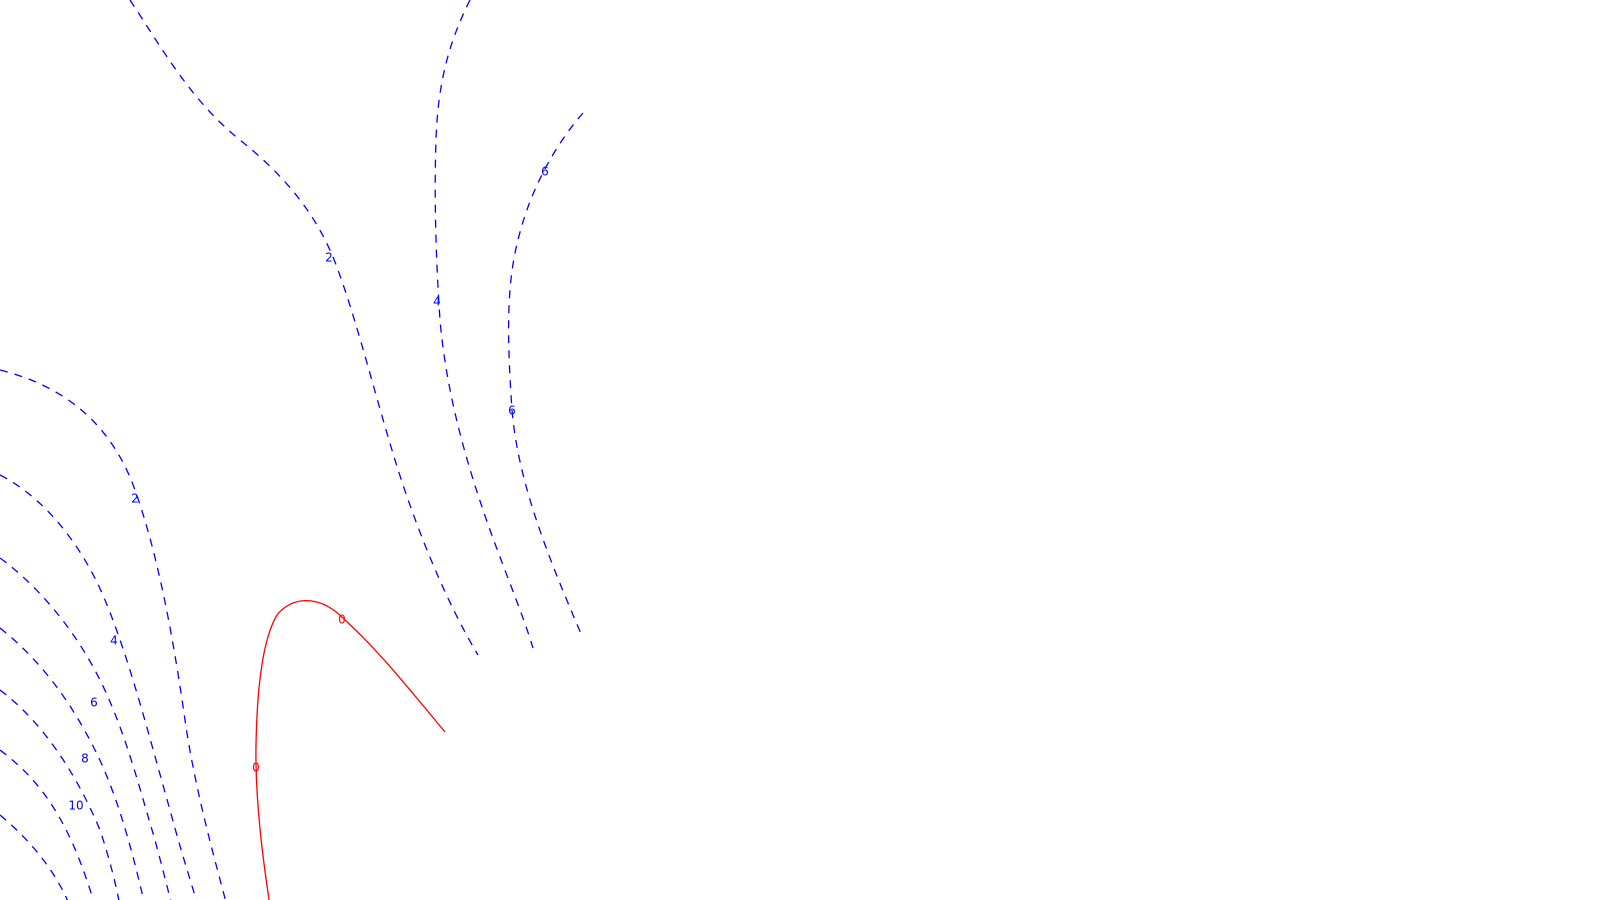 The width and height of the screenshot is (1600, 900). Describe the element at coordinates (256, 768) in the screenshot. I see `contour-label-0-b: 0` at that location.